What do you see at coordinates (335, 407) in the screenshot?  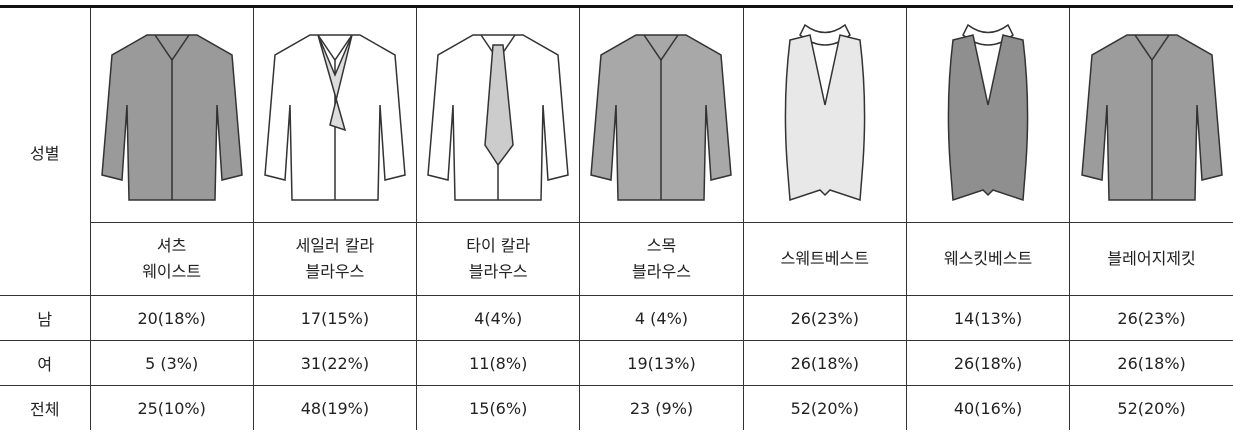 I see `data-cell: 48(19%)` at bounding box center [335, 407].